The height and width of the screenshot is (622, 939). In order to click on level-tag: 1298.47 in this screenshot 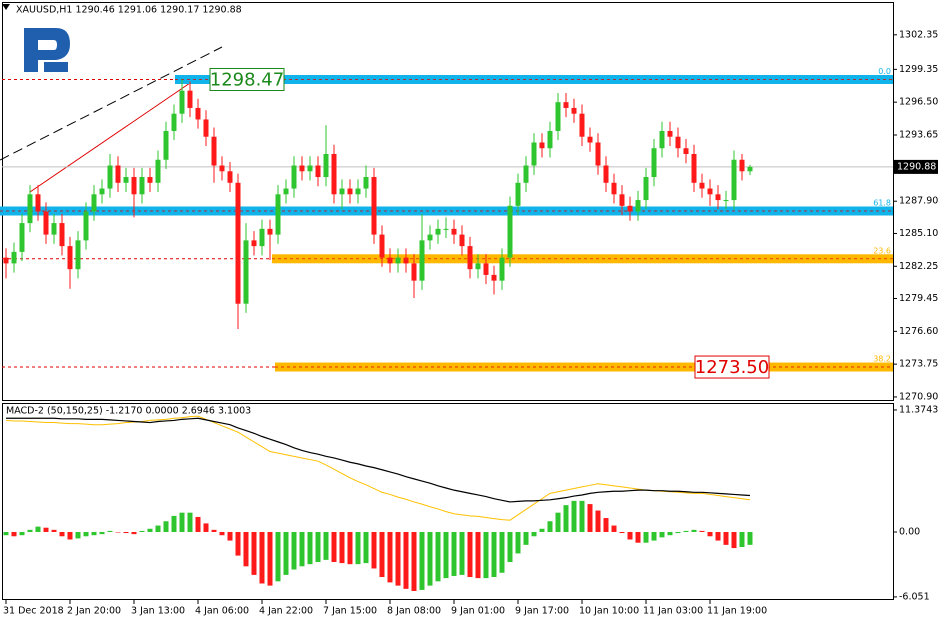, I will do `click(247, 79)`.